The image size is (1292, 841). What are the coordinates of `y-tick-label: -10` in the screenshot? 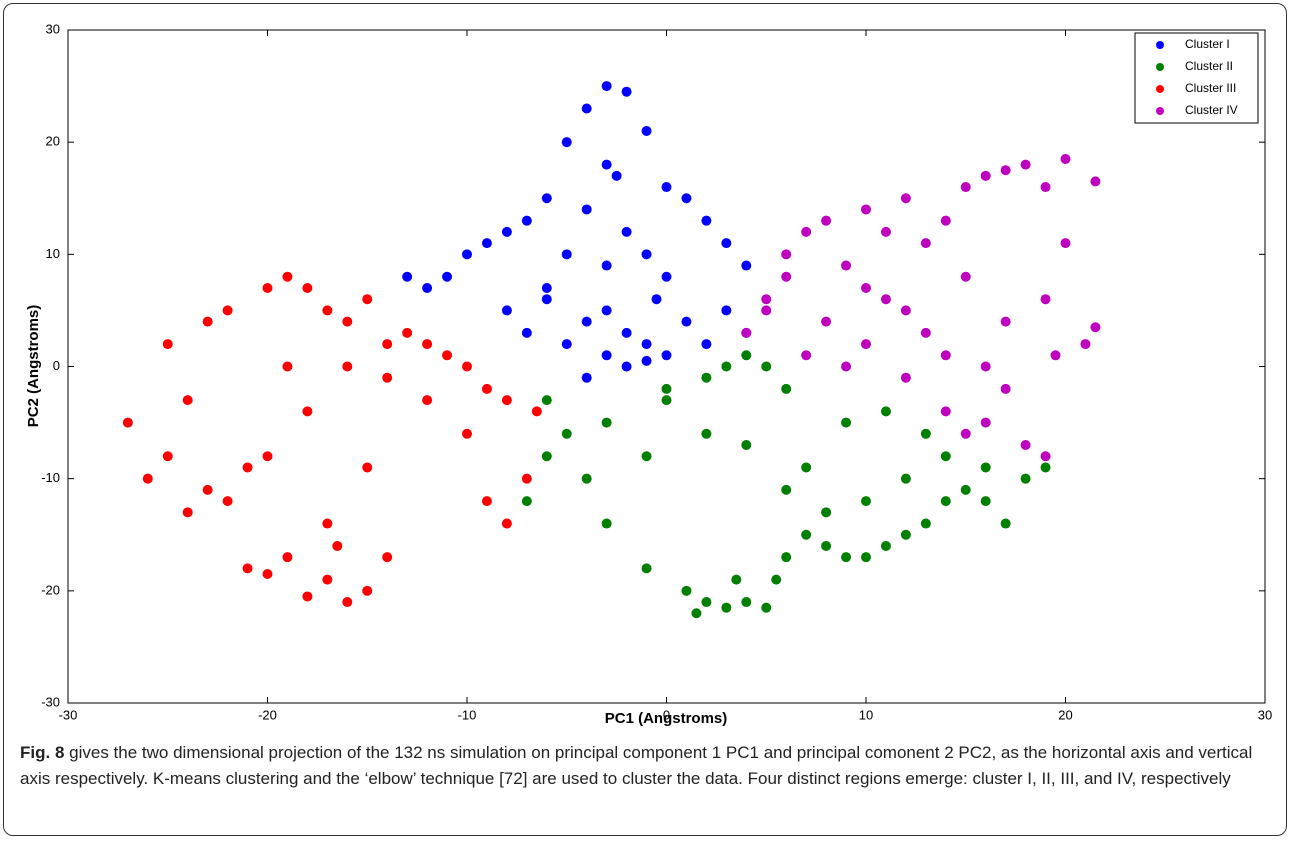 It's located at (50, 477).